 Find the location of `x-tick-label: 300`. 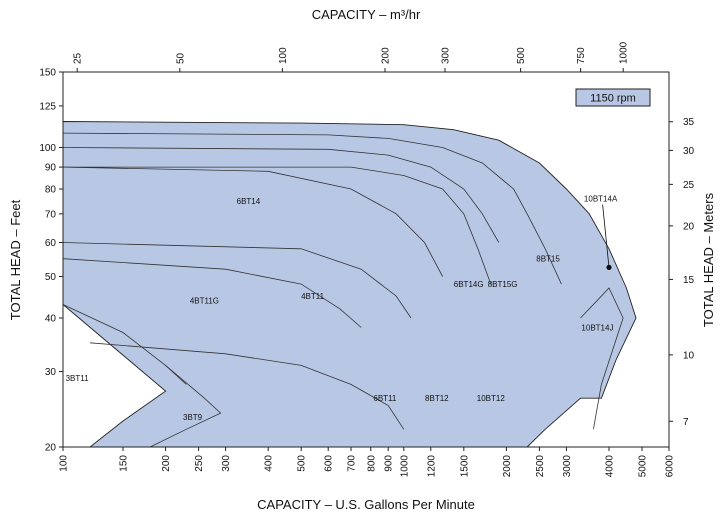

x-tick-label: 300 is located at coordinates (226, 463).